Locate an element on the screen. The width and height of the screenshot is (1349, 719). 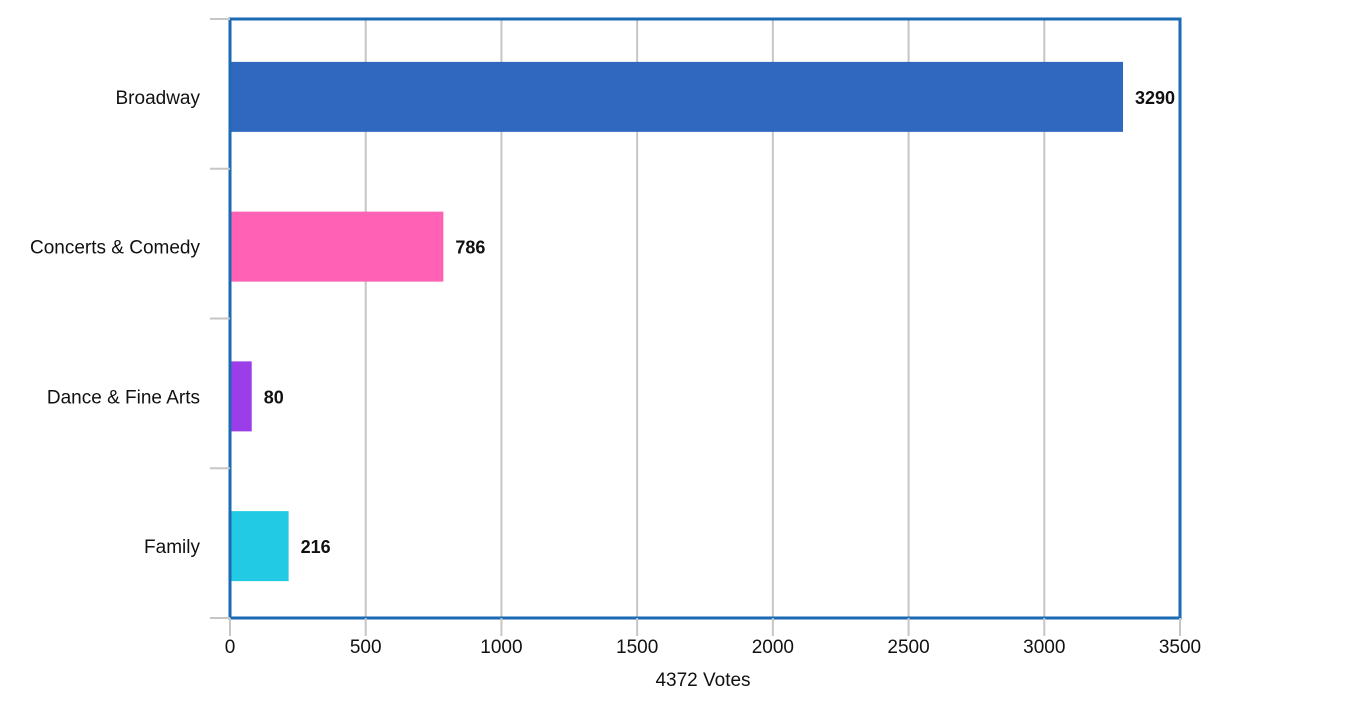
x-tick-label: 2500 is located at coordinates (908, 647).